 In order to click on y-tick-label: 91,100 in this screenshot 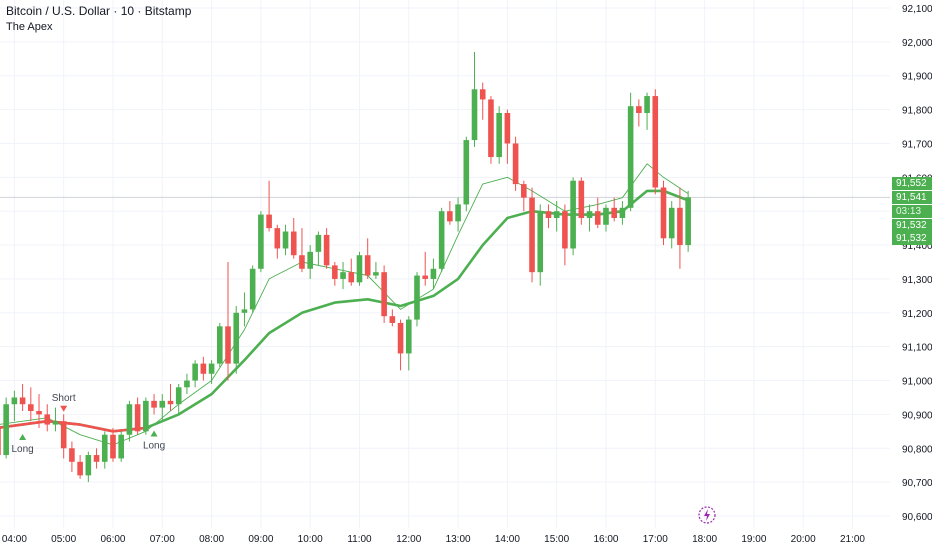, I will do `click(917, 348)`.